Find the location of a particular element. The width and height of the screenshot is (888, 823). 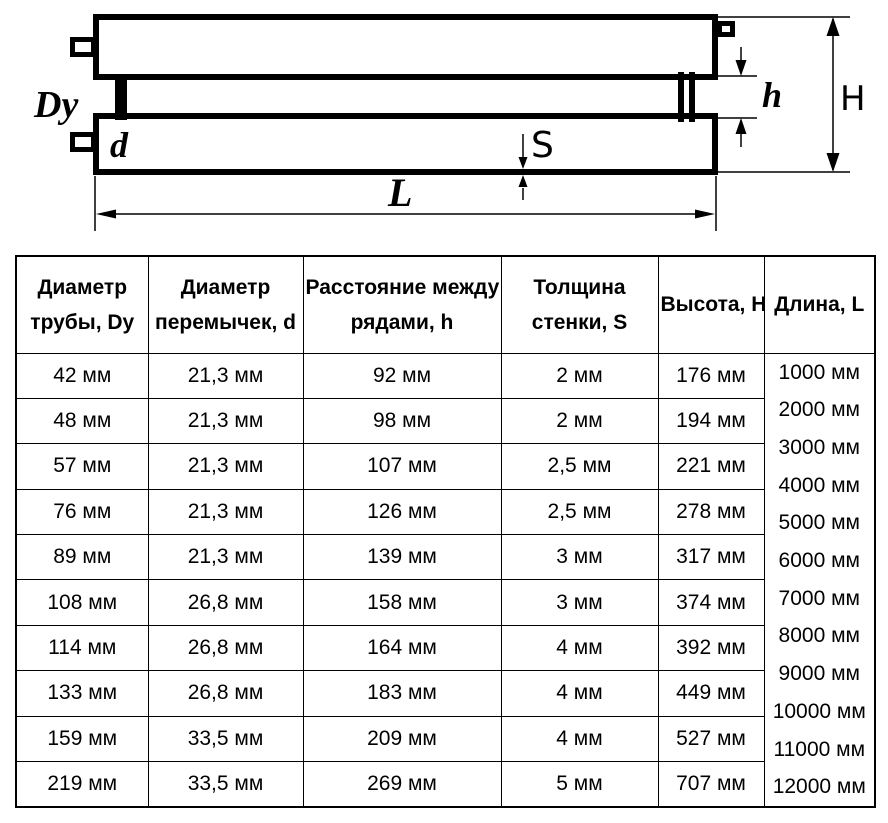

dimension-L is located at coordinates (405, 203).